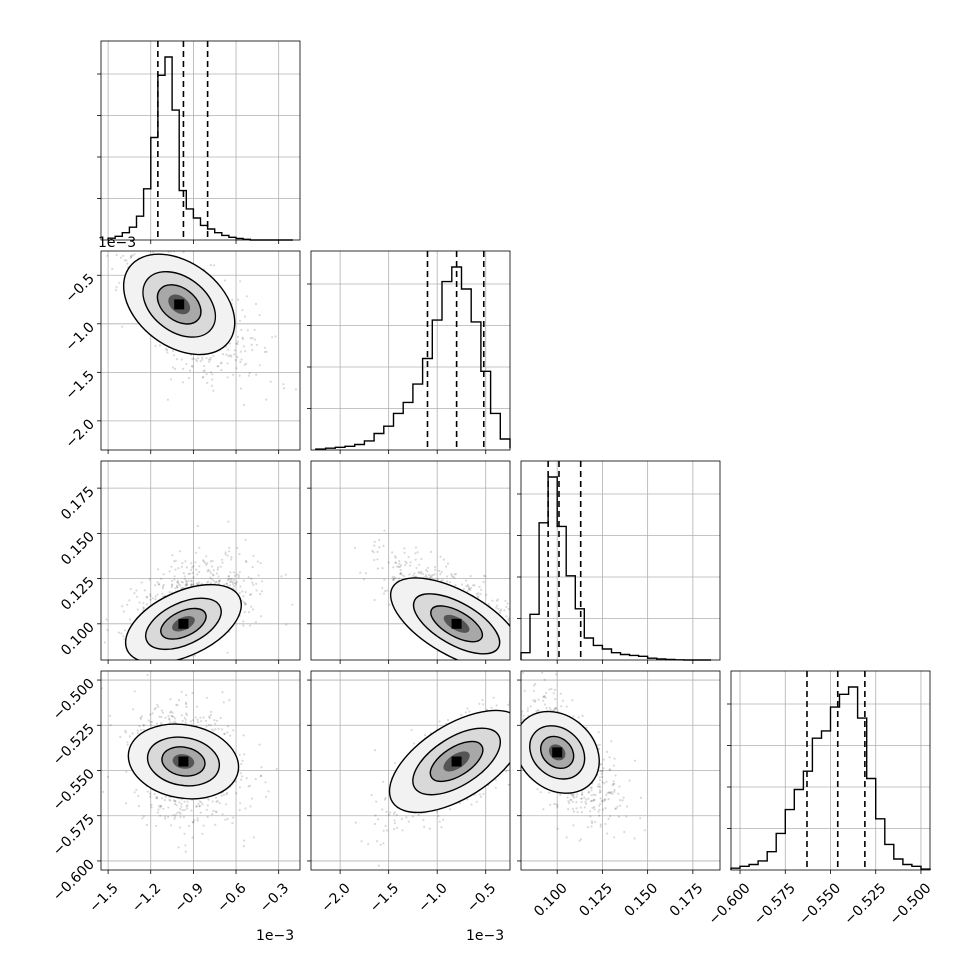  What do you see at coordinates (830, 770) in the screenshot?
I see `grid-lines` at bounding box center [830, 770].